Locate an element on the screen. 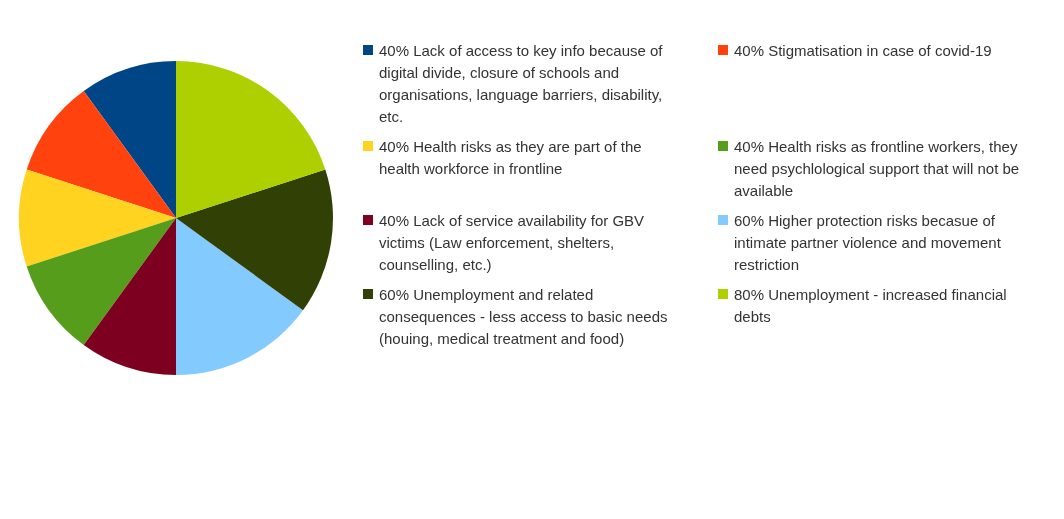 The width and height of the screenshot is (1064, 519). legend-label: 40% Stigmatisation in case of covid-19 is located at coordinates (863, 50).